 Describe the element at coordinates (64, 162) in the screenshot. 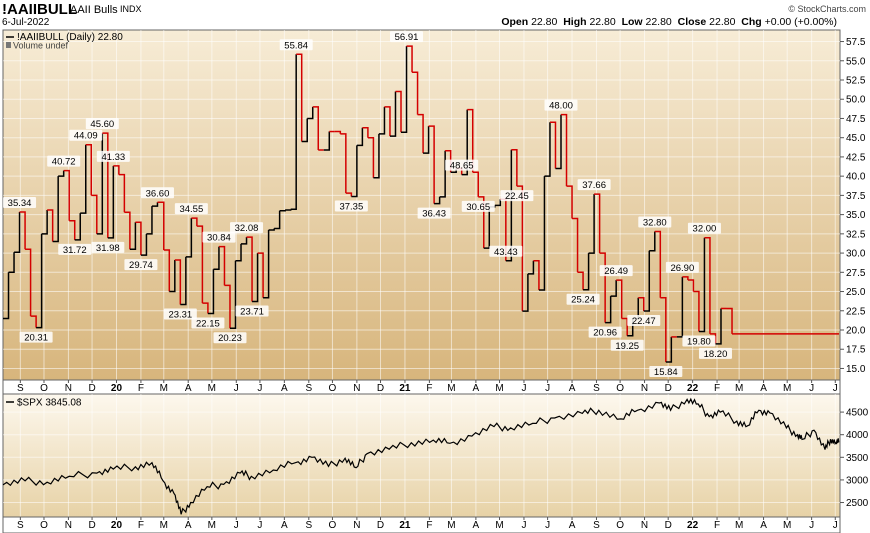

I see `peak-label: 40.72` at that location.